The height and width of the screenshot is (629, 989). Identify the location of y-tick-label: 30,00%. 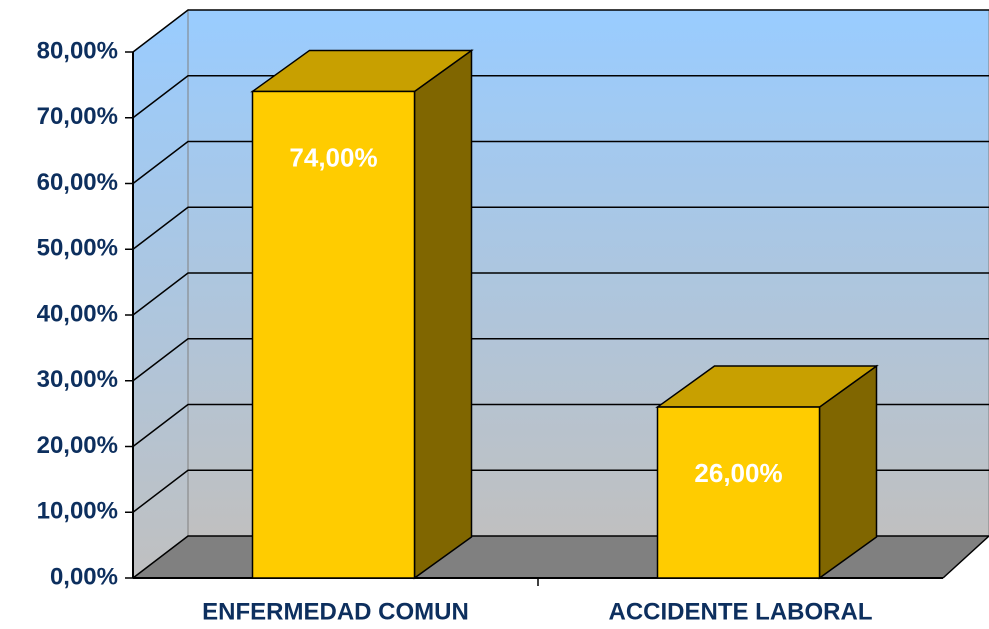
(77, 379).